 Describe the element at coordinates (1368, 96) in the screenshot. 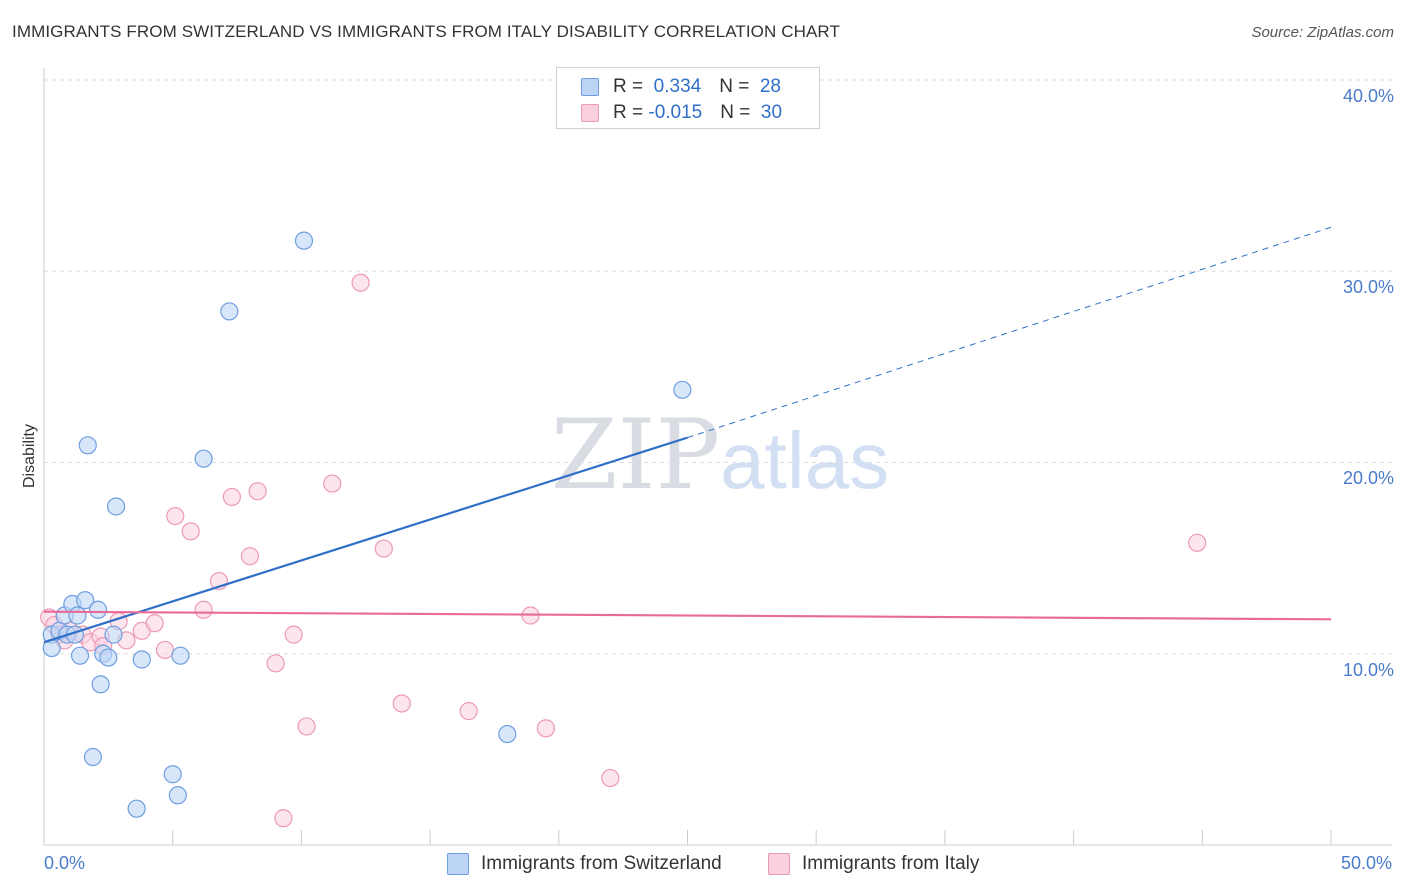

I see `y-tick-40: 40.0%` at that location.